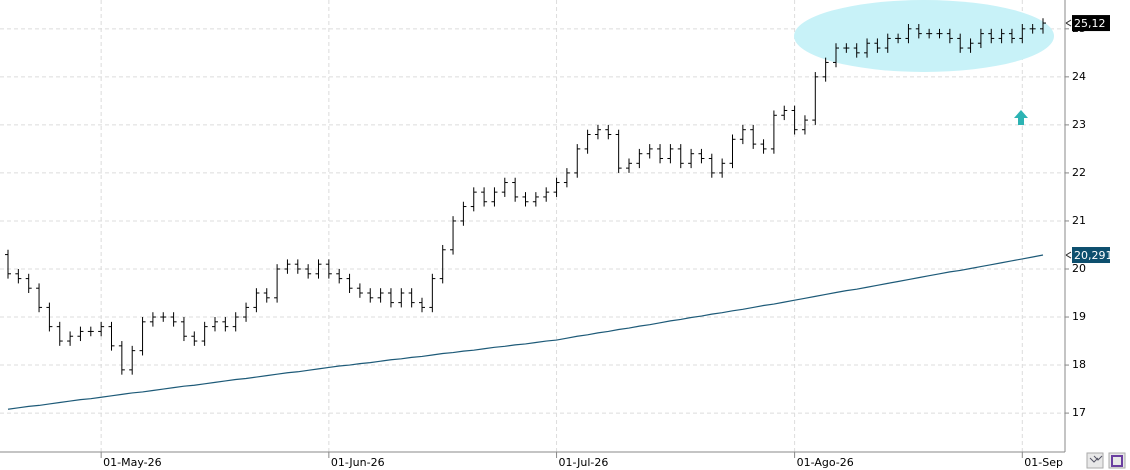 The height and width of the screenshot is (470, 1130). Describe the element at coordinates (1117, 461) in the screenshot. I see `save-icon` at that location.